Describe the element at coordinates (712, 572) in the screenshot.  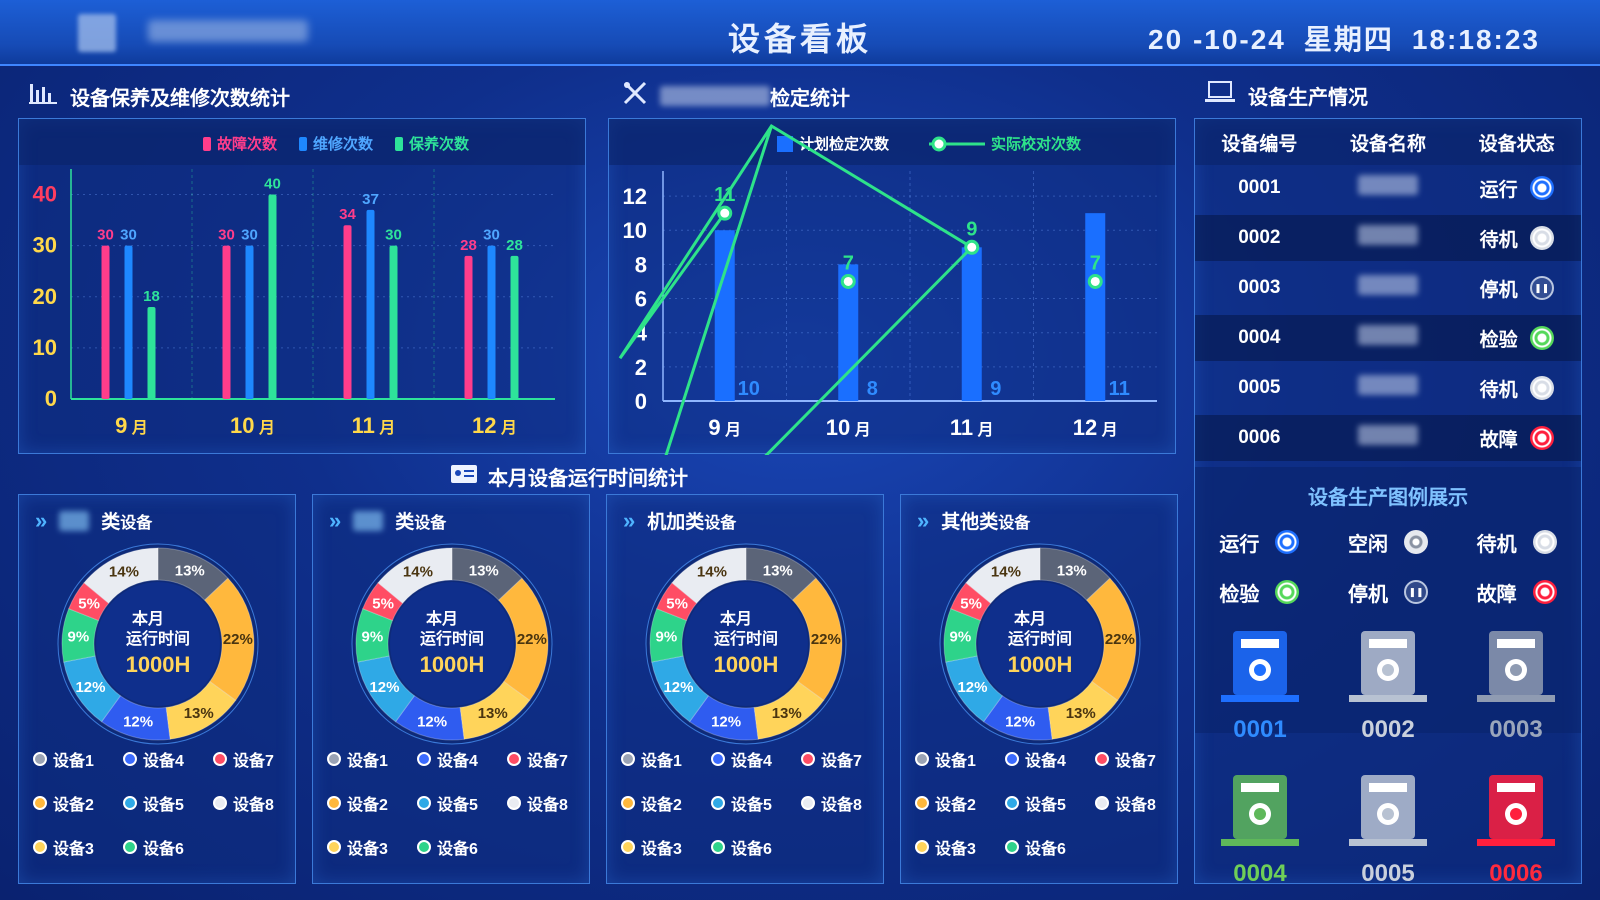
I see `slice-label: 14%` at that location.